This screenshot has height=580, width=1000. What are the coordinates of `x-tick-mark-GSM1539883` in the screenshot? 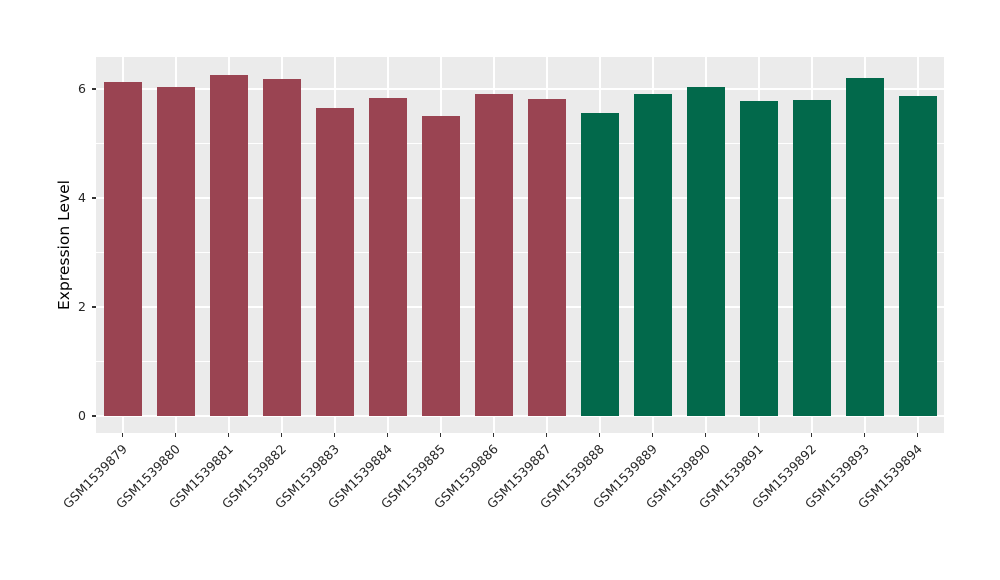 It's located at (334, 435).